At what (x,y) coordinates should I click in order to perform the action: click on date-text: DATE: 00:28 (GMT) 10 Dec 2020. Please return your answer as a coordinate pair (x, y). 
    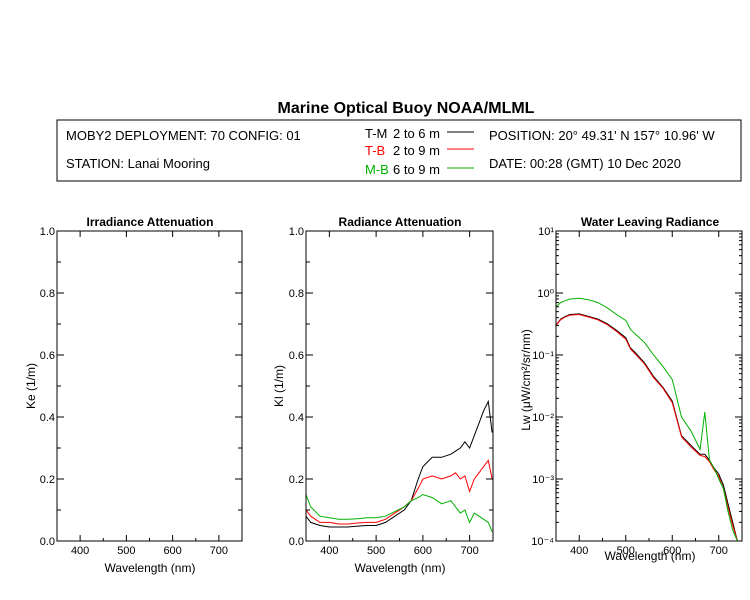
    Looking at the image, I should click on (585, 163).